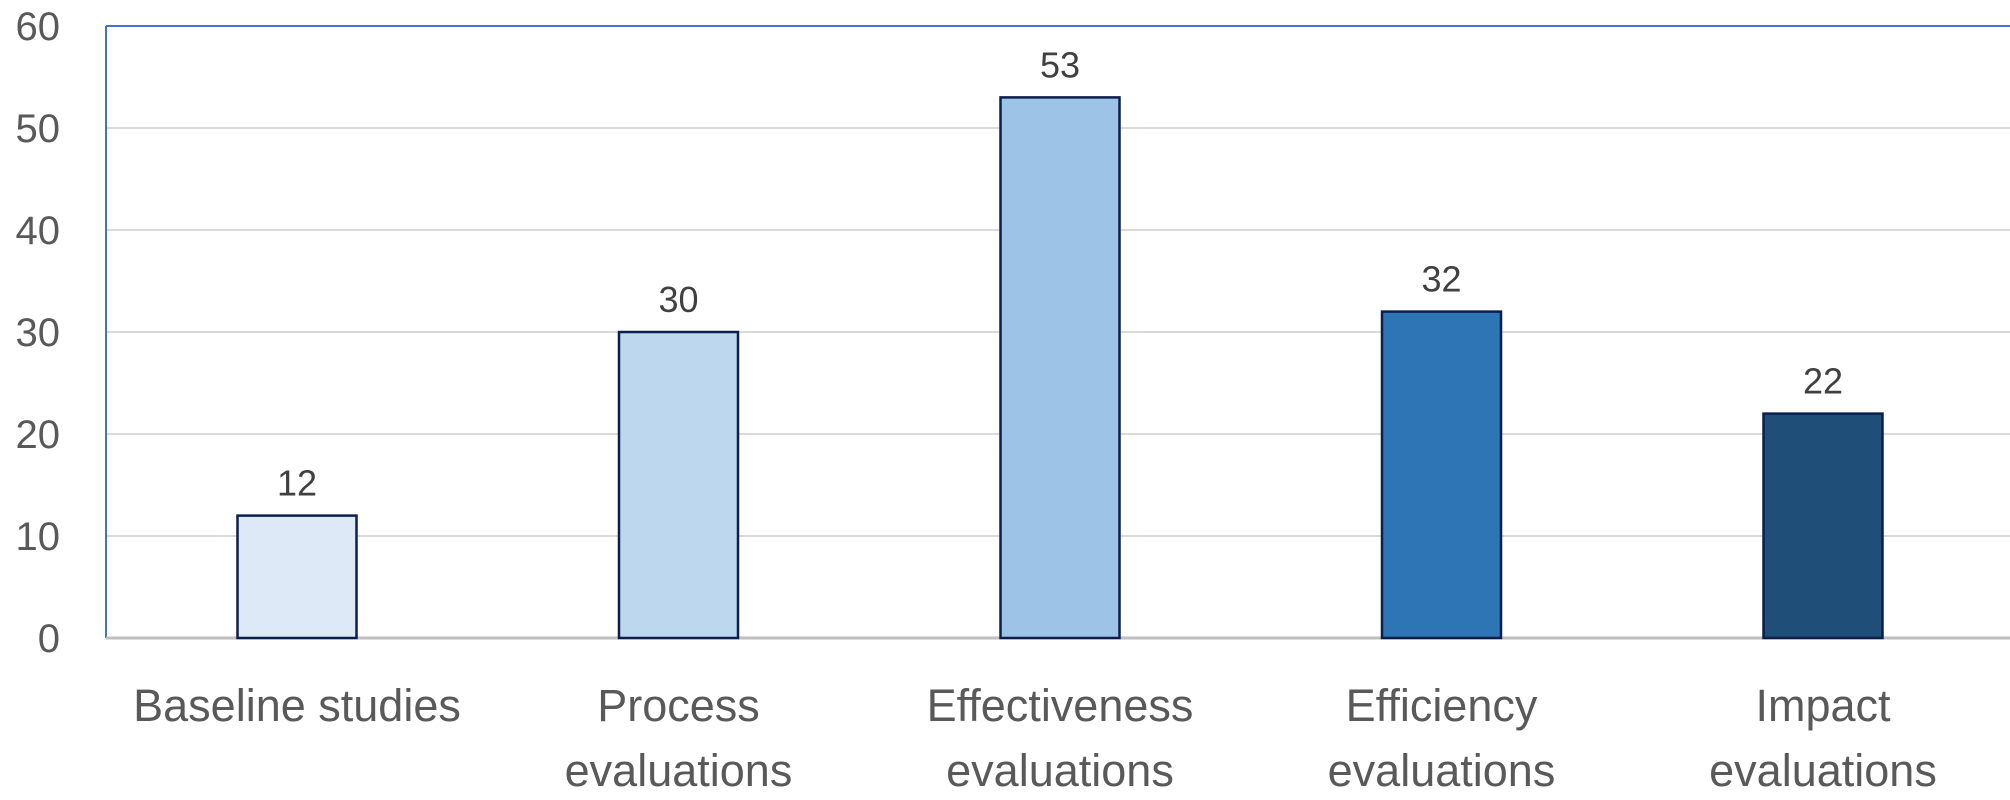 The width and height of the screenshot is (2010, 800). Describe the element at coordinates (38, 537) in the screenshot. I see `y-tick-label: 10` at that location.